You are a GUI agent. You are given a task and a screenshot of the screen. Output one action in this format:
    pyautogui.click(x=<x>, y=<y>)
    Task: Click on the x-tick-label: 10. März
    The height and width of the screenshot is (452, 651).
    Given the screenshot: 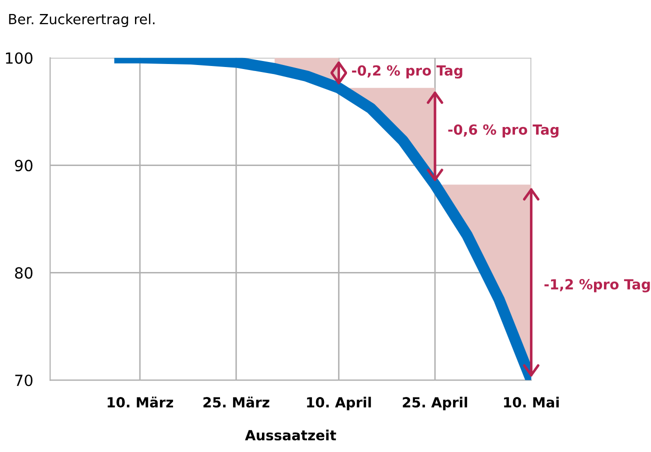 What is the action you would take?
    pyautogui.click(x=141, y=402)
    